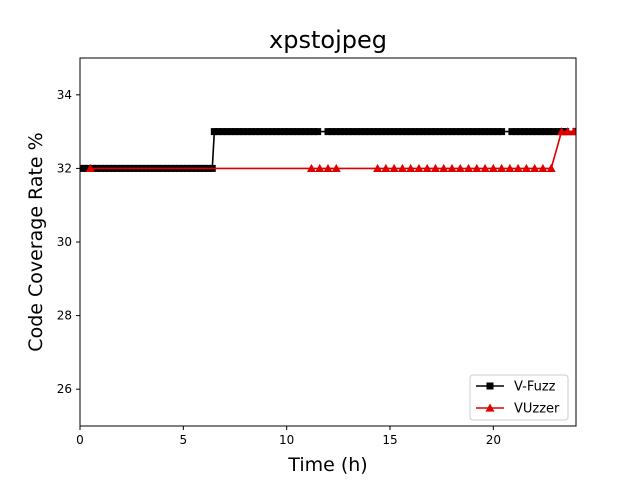 This screenshot has height=484, width=640. What do you see at coordinates (64, 389) in the screenshot?
I see `y-tick-label: 26` at bounding box center [64, 389].